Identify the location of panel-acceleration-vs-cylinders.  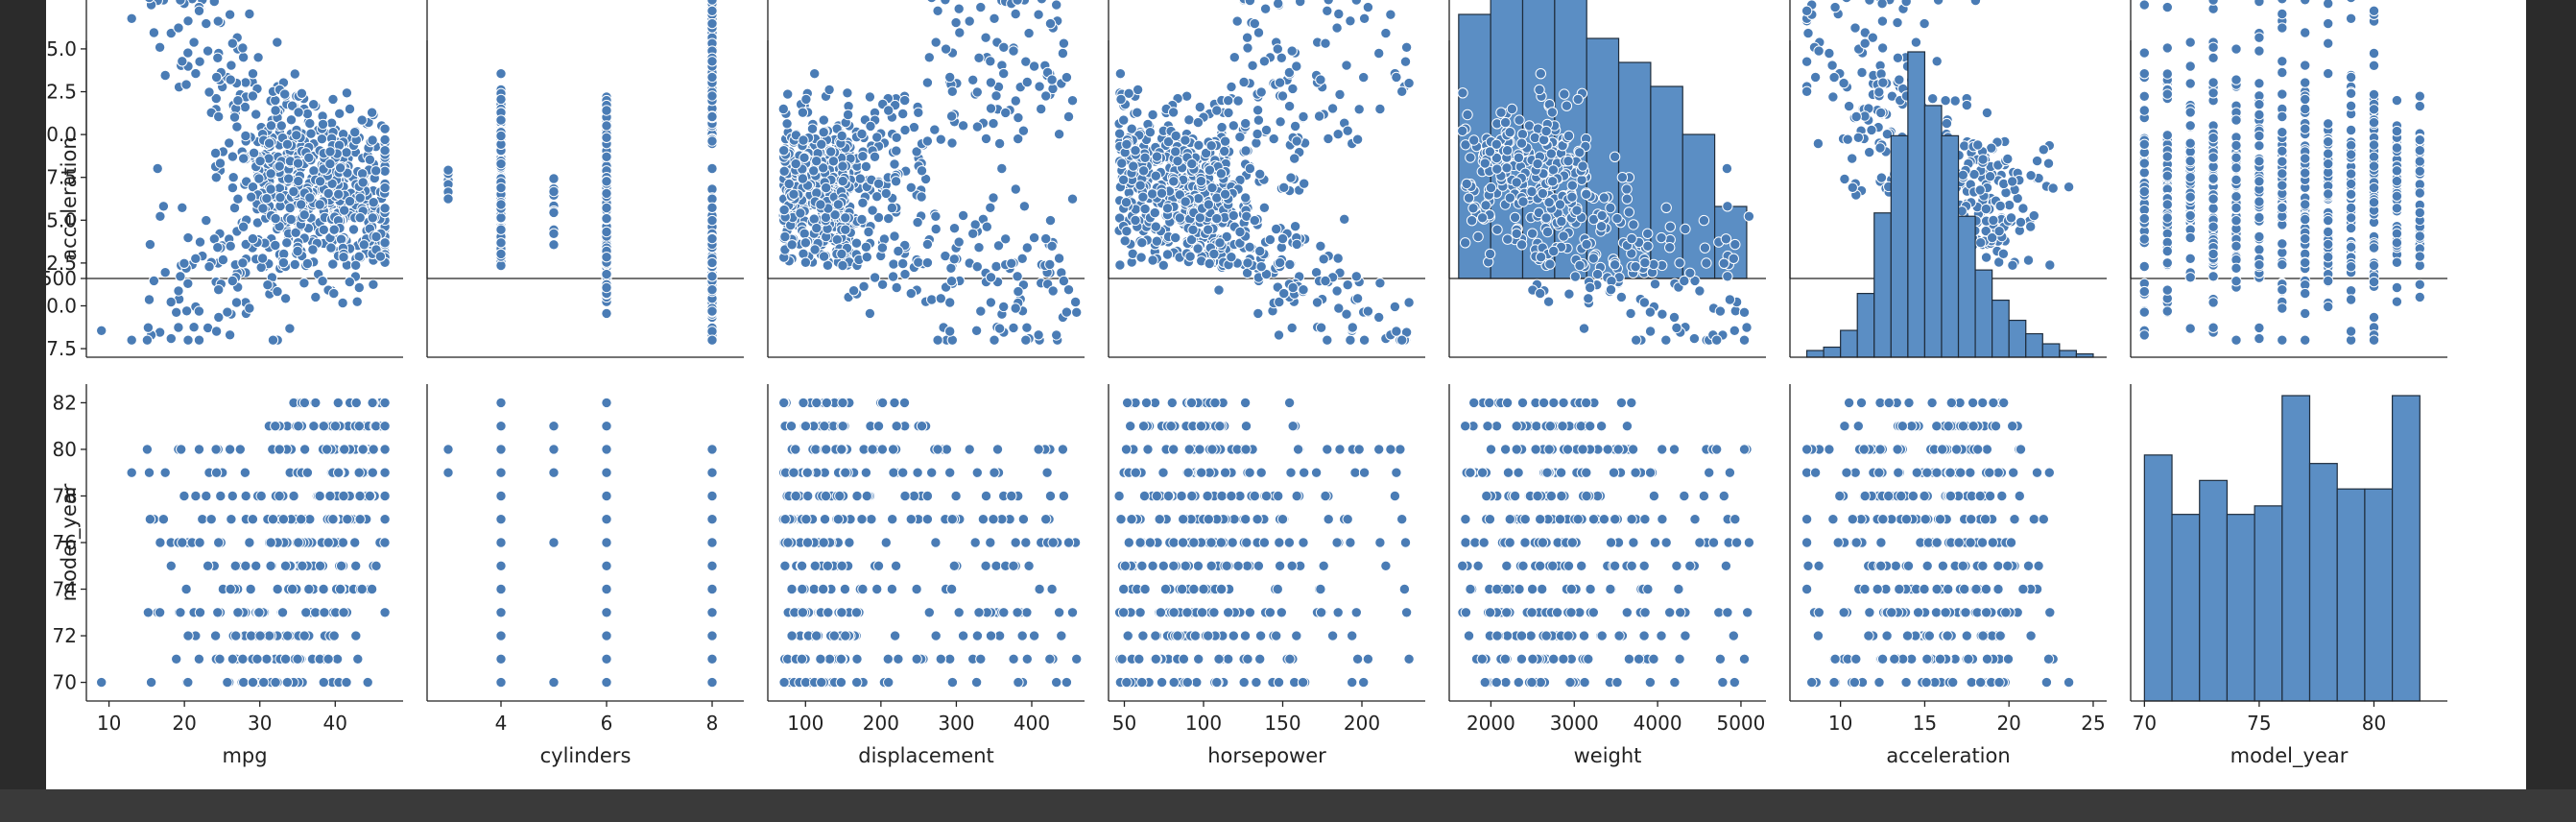
(585, 199).